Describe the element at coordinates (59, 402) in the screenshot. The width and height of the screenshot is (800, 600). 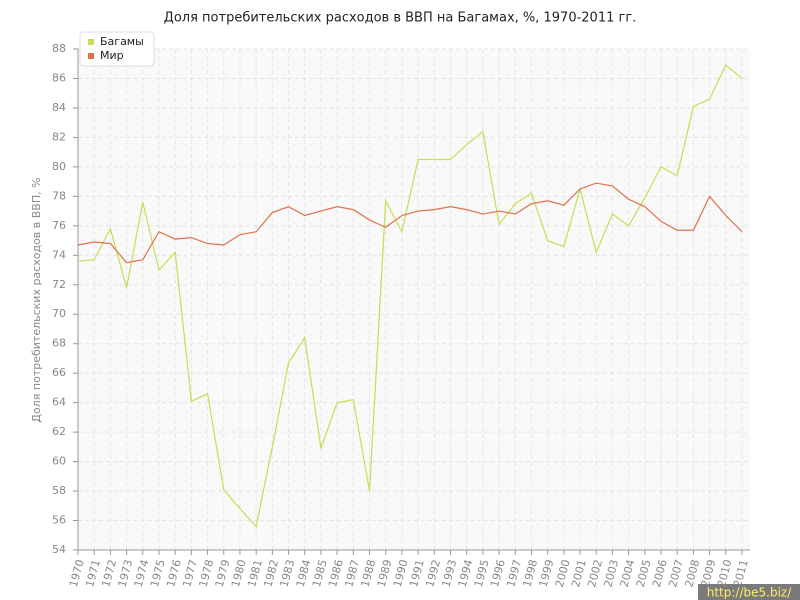
I see `y-tick-label: 64` at that location.